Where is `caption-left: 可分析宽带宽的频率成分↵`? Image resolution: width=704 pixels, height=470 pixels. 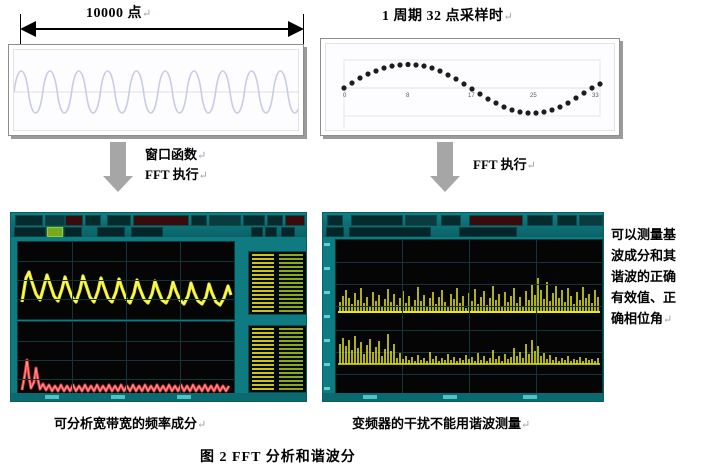 caption-left: 可分析宽带宽的频率成分↵ is located at coordinates (130, 422).